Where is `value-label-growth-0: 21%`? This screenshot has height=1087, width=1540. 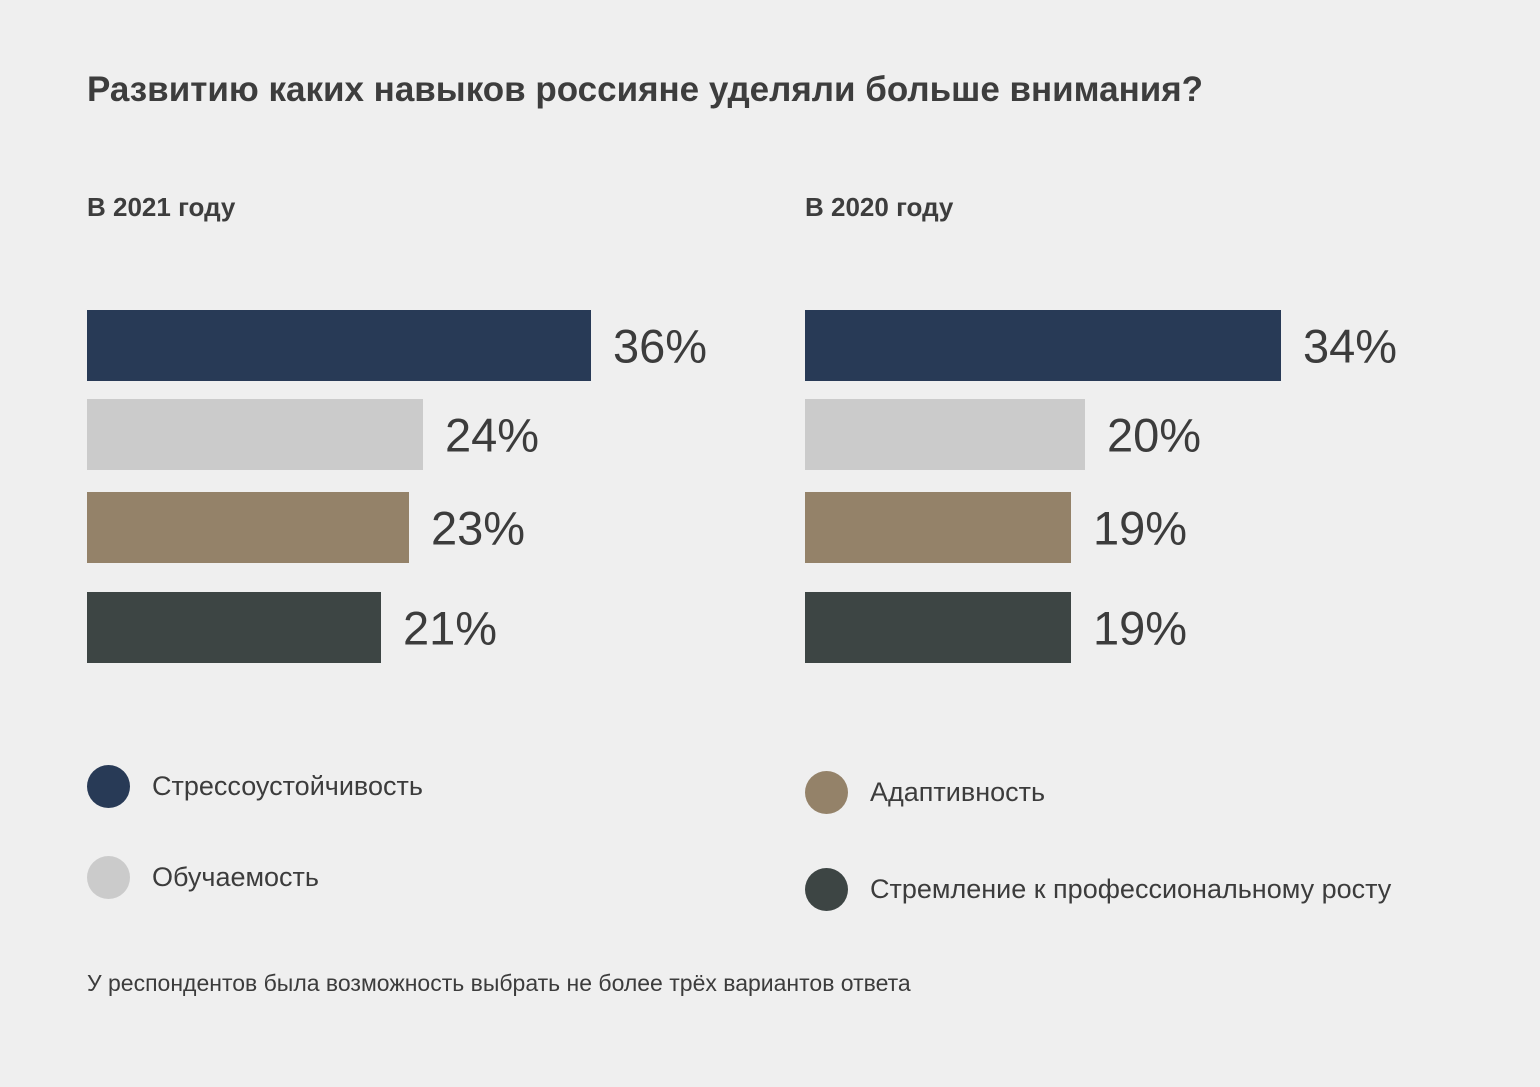
value-label-growth-0: 21% is located at coordinates (450, 628).